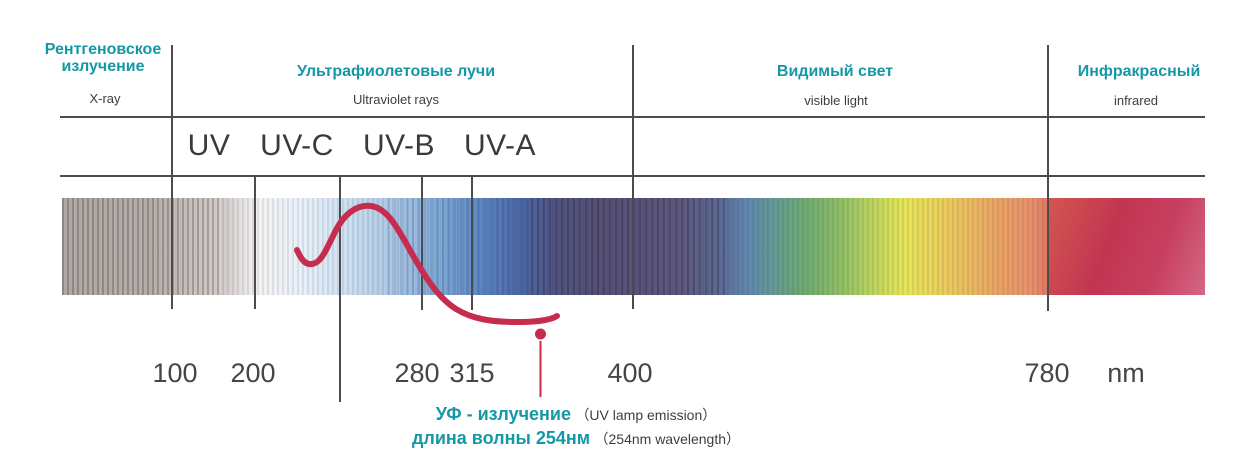 This screenshot has height=473, width=1260. Describe the element at coordinates (503, 414) in the screenshot. I see `annotation-line1-ru: УФ - излучение` at that location.